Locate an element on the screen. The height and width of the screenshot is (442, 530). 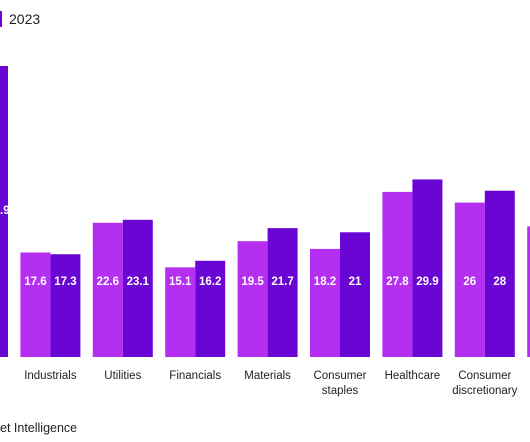
category-label-2-0: Utilities is located at coordinates (122, 376).